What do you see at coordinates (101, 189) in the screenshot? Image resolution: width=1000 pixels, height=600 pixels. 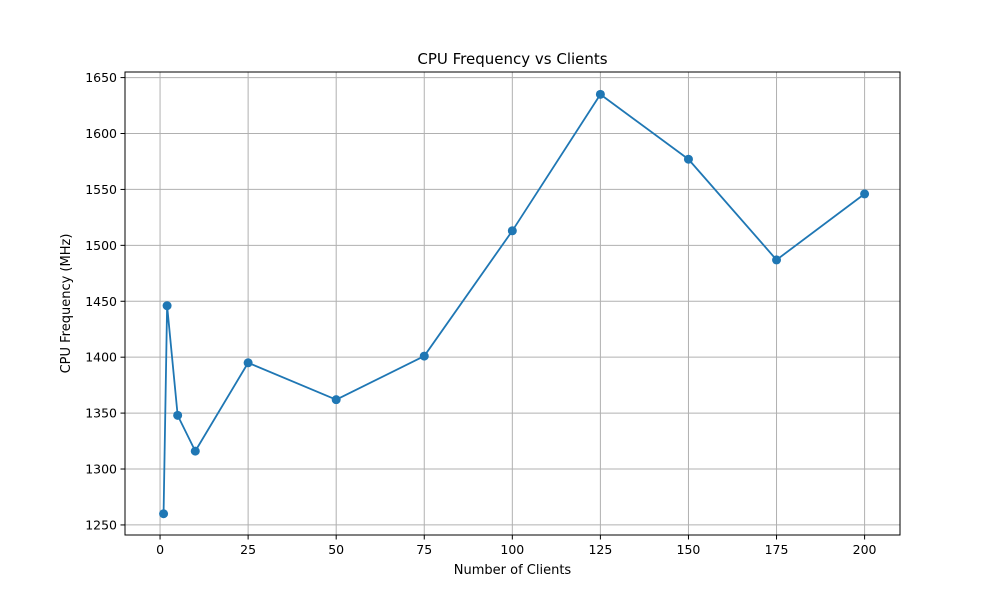 I see `y-tick-label: 1550` at bounding box center [101, 189].